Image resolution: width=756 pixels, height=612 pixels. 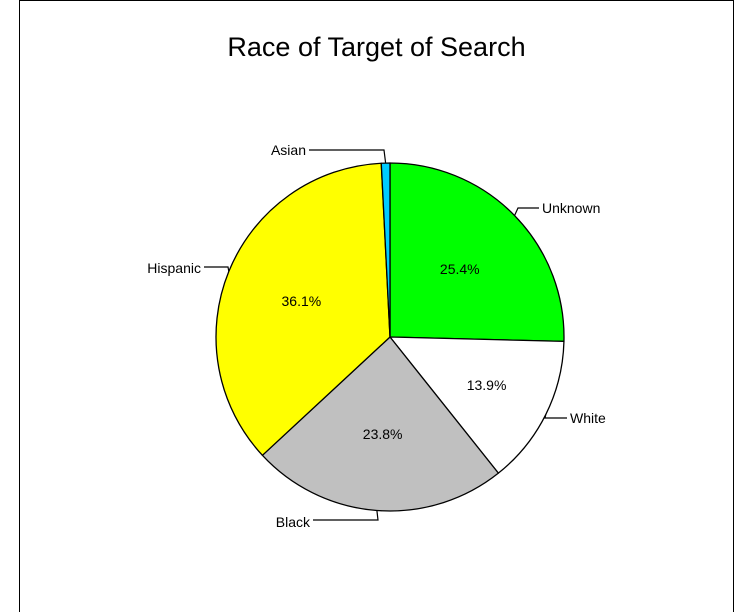 What do you see at coordinates (571, 208) in the screenshot?
I see `slice-category-label-unknown: Unknown` at bounding box center [571, 208].